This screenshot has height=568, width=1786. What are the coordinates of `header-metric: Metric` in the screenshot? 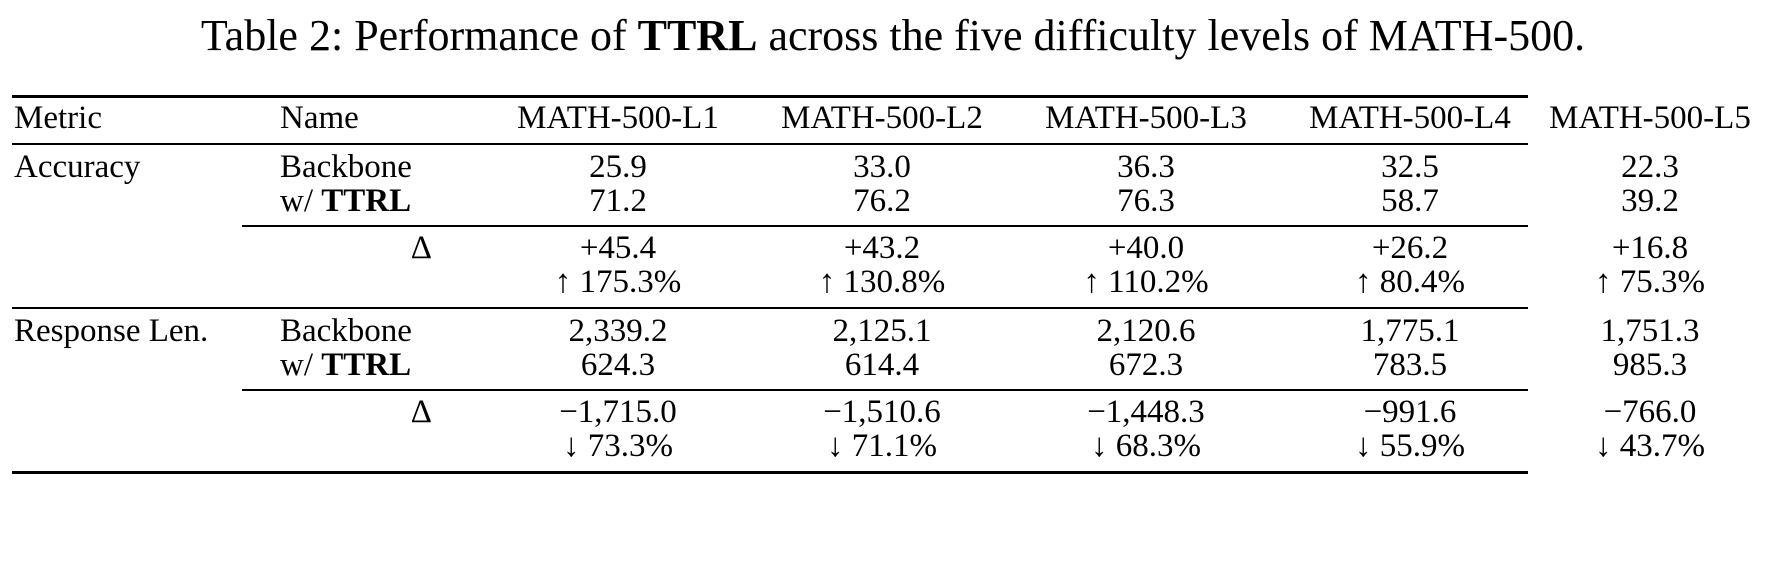 It's located at (58, 118).